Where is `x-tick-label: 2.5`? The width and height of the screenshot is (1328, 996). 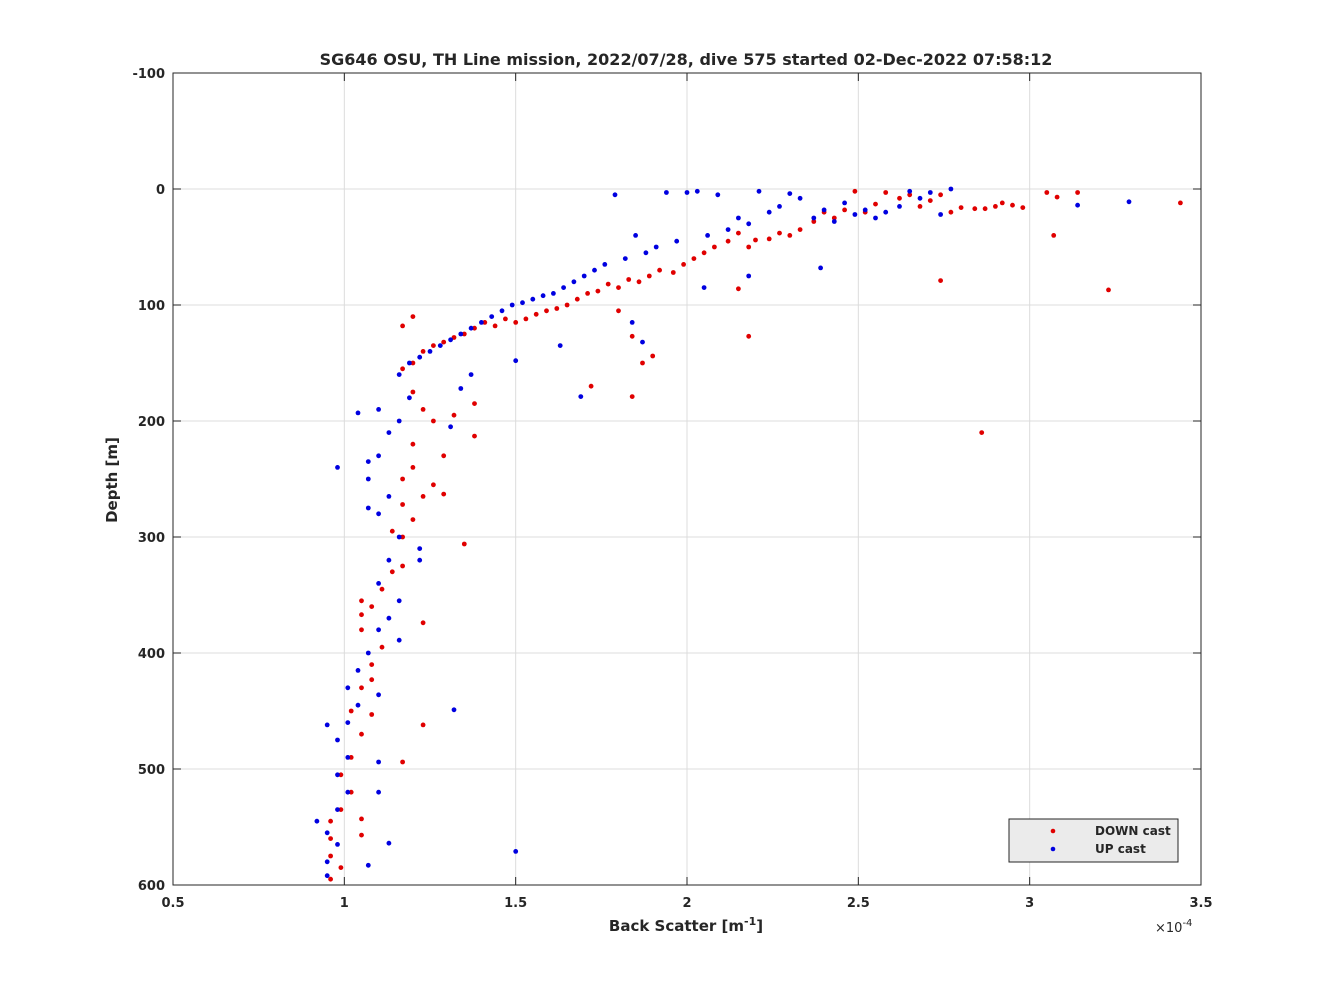
x-tick-label: 2.5 is located at coordinates (858, 903).